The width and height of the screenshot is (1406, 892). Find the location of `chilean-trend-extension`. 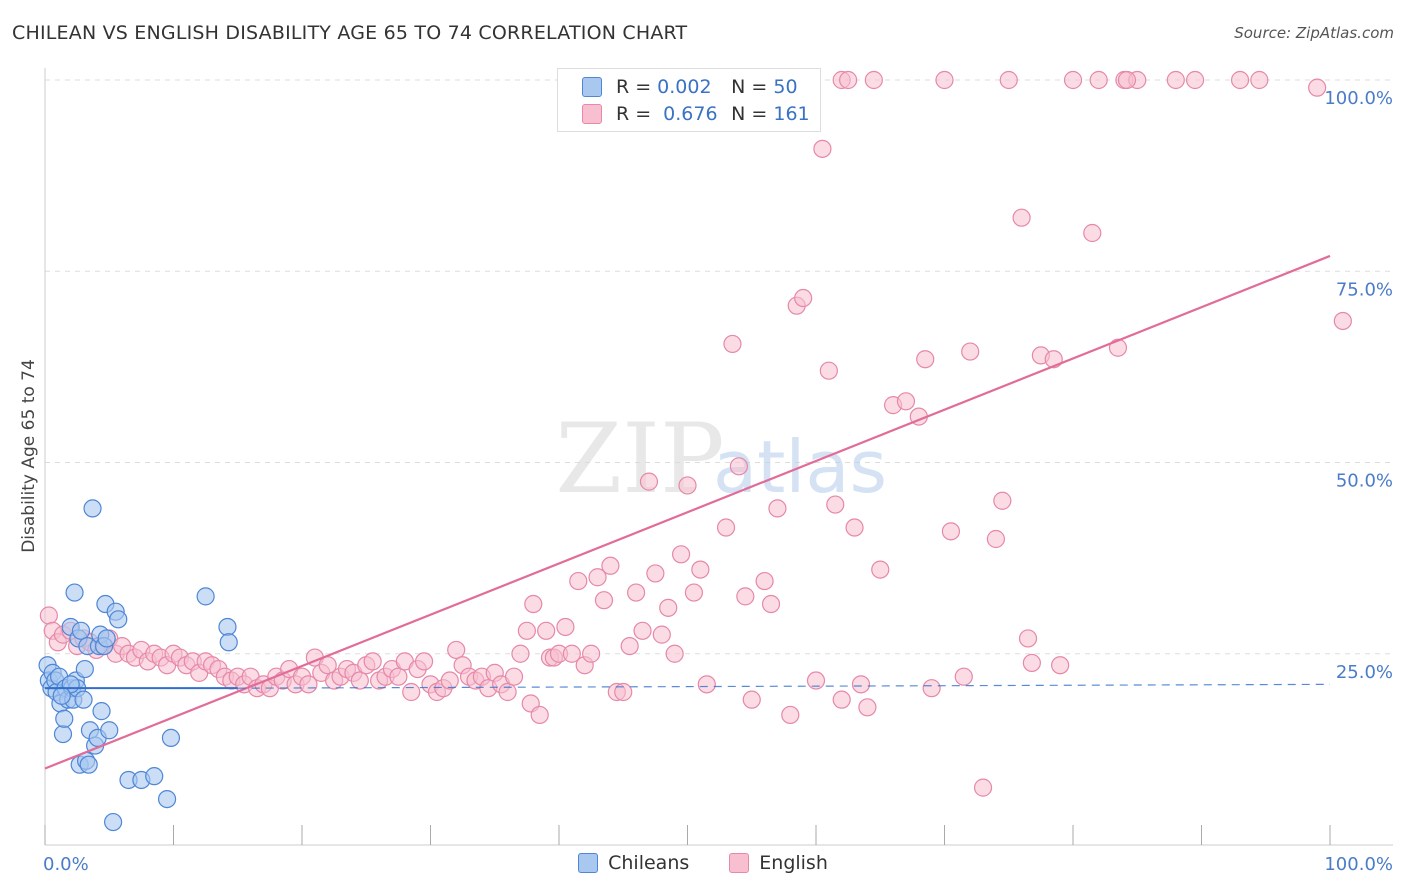

chilean-trend-extension is located at coordinates (784, 686).